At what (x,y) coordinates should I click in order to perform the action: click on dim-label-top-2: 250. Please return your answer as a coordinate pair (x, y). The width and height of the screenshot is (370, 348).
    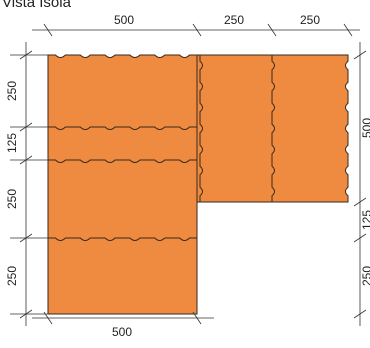
    Looking at the image, I should click on (234, 20).